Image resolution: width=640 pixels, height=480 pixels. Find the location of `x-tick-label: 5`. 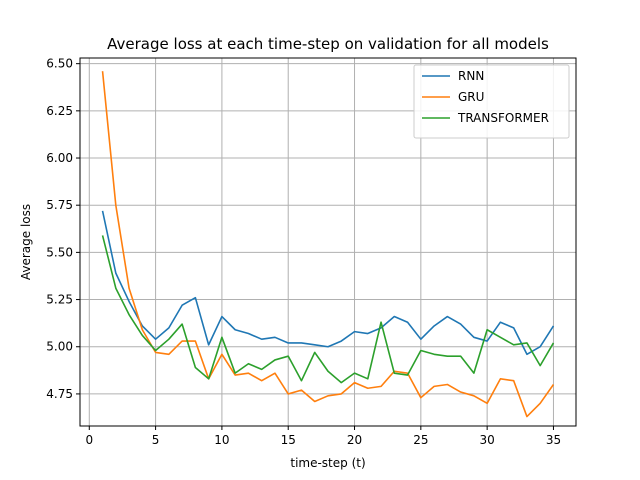

x-tick-label: 5 is located at coordinates (156, 440).